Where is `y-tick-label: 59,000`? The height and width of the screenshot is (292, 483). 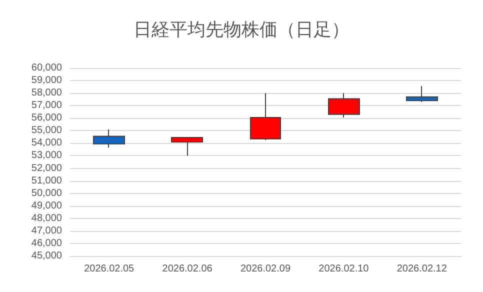
y-tick-label: 59,000 is located at coordinates (46, 80).